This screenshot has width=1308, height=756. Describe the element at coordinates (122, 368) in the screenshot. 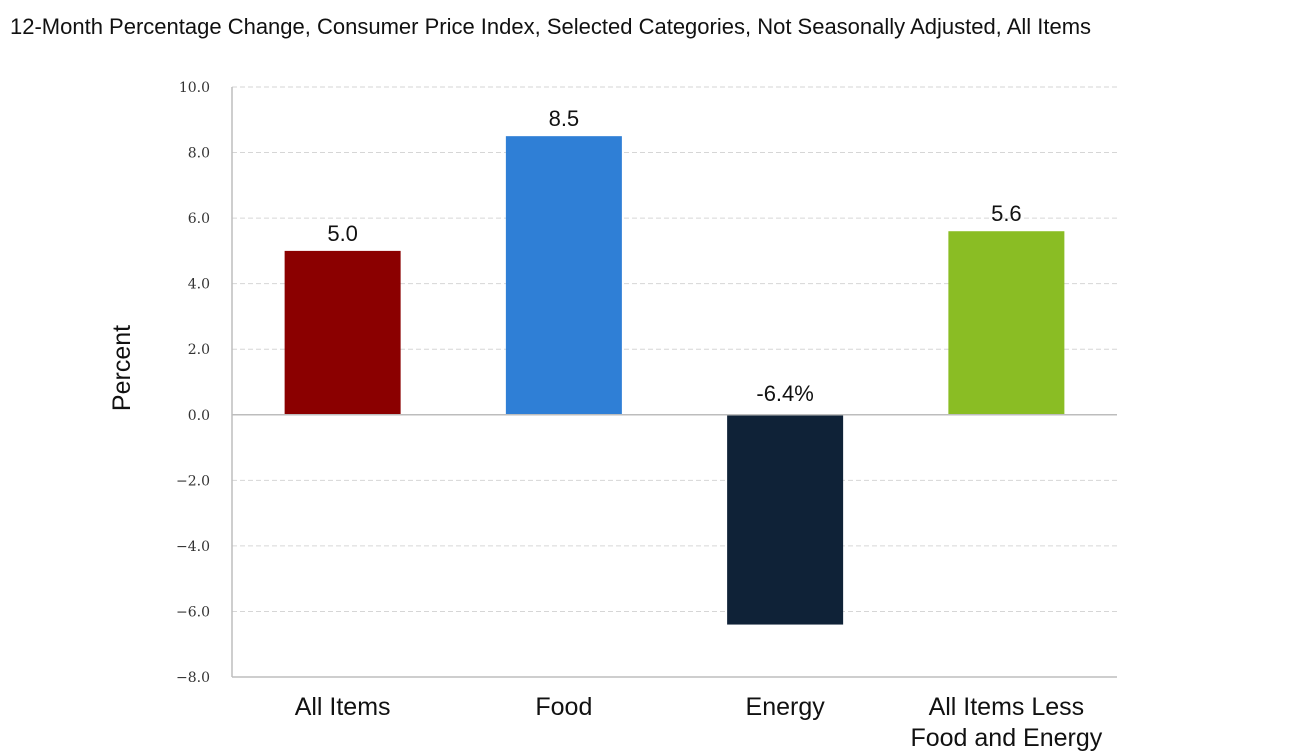

I see `y-axis-label: Percent` at that location.